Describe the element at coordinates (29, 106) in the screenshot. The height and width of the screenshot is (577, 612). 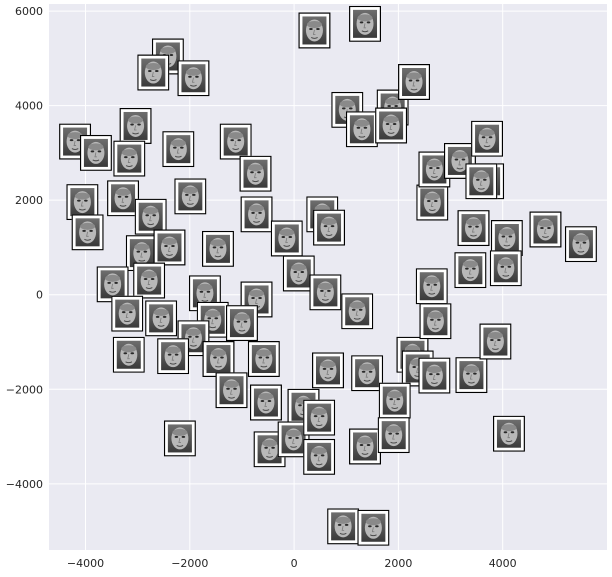
I see `y-tick-label: 4000` at that location.